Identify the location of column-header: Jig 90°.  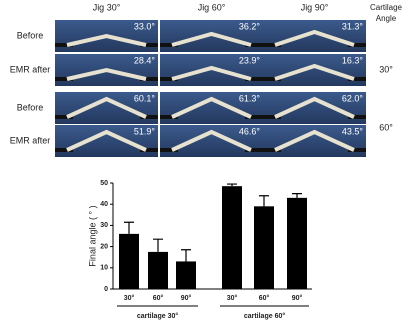
(315, 7).